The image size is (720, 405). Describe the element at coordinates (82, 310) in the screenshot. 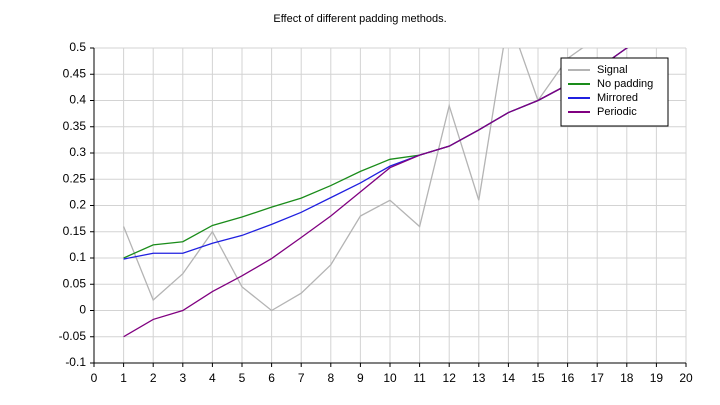

I see `y-tick-label: 0` at that location.